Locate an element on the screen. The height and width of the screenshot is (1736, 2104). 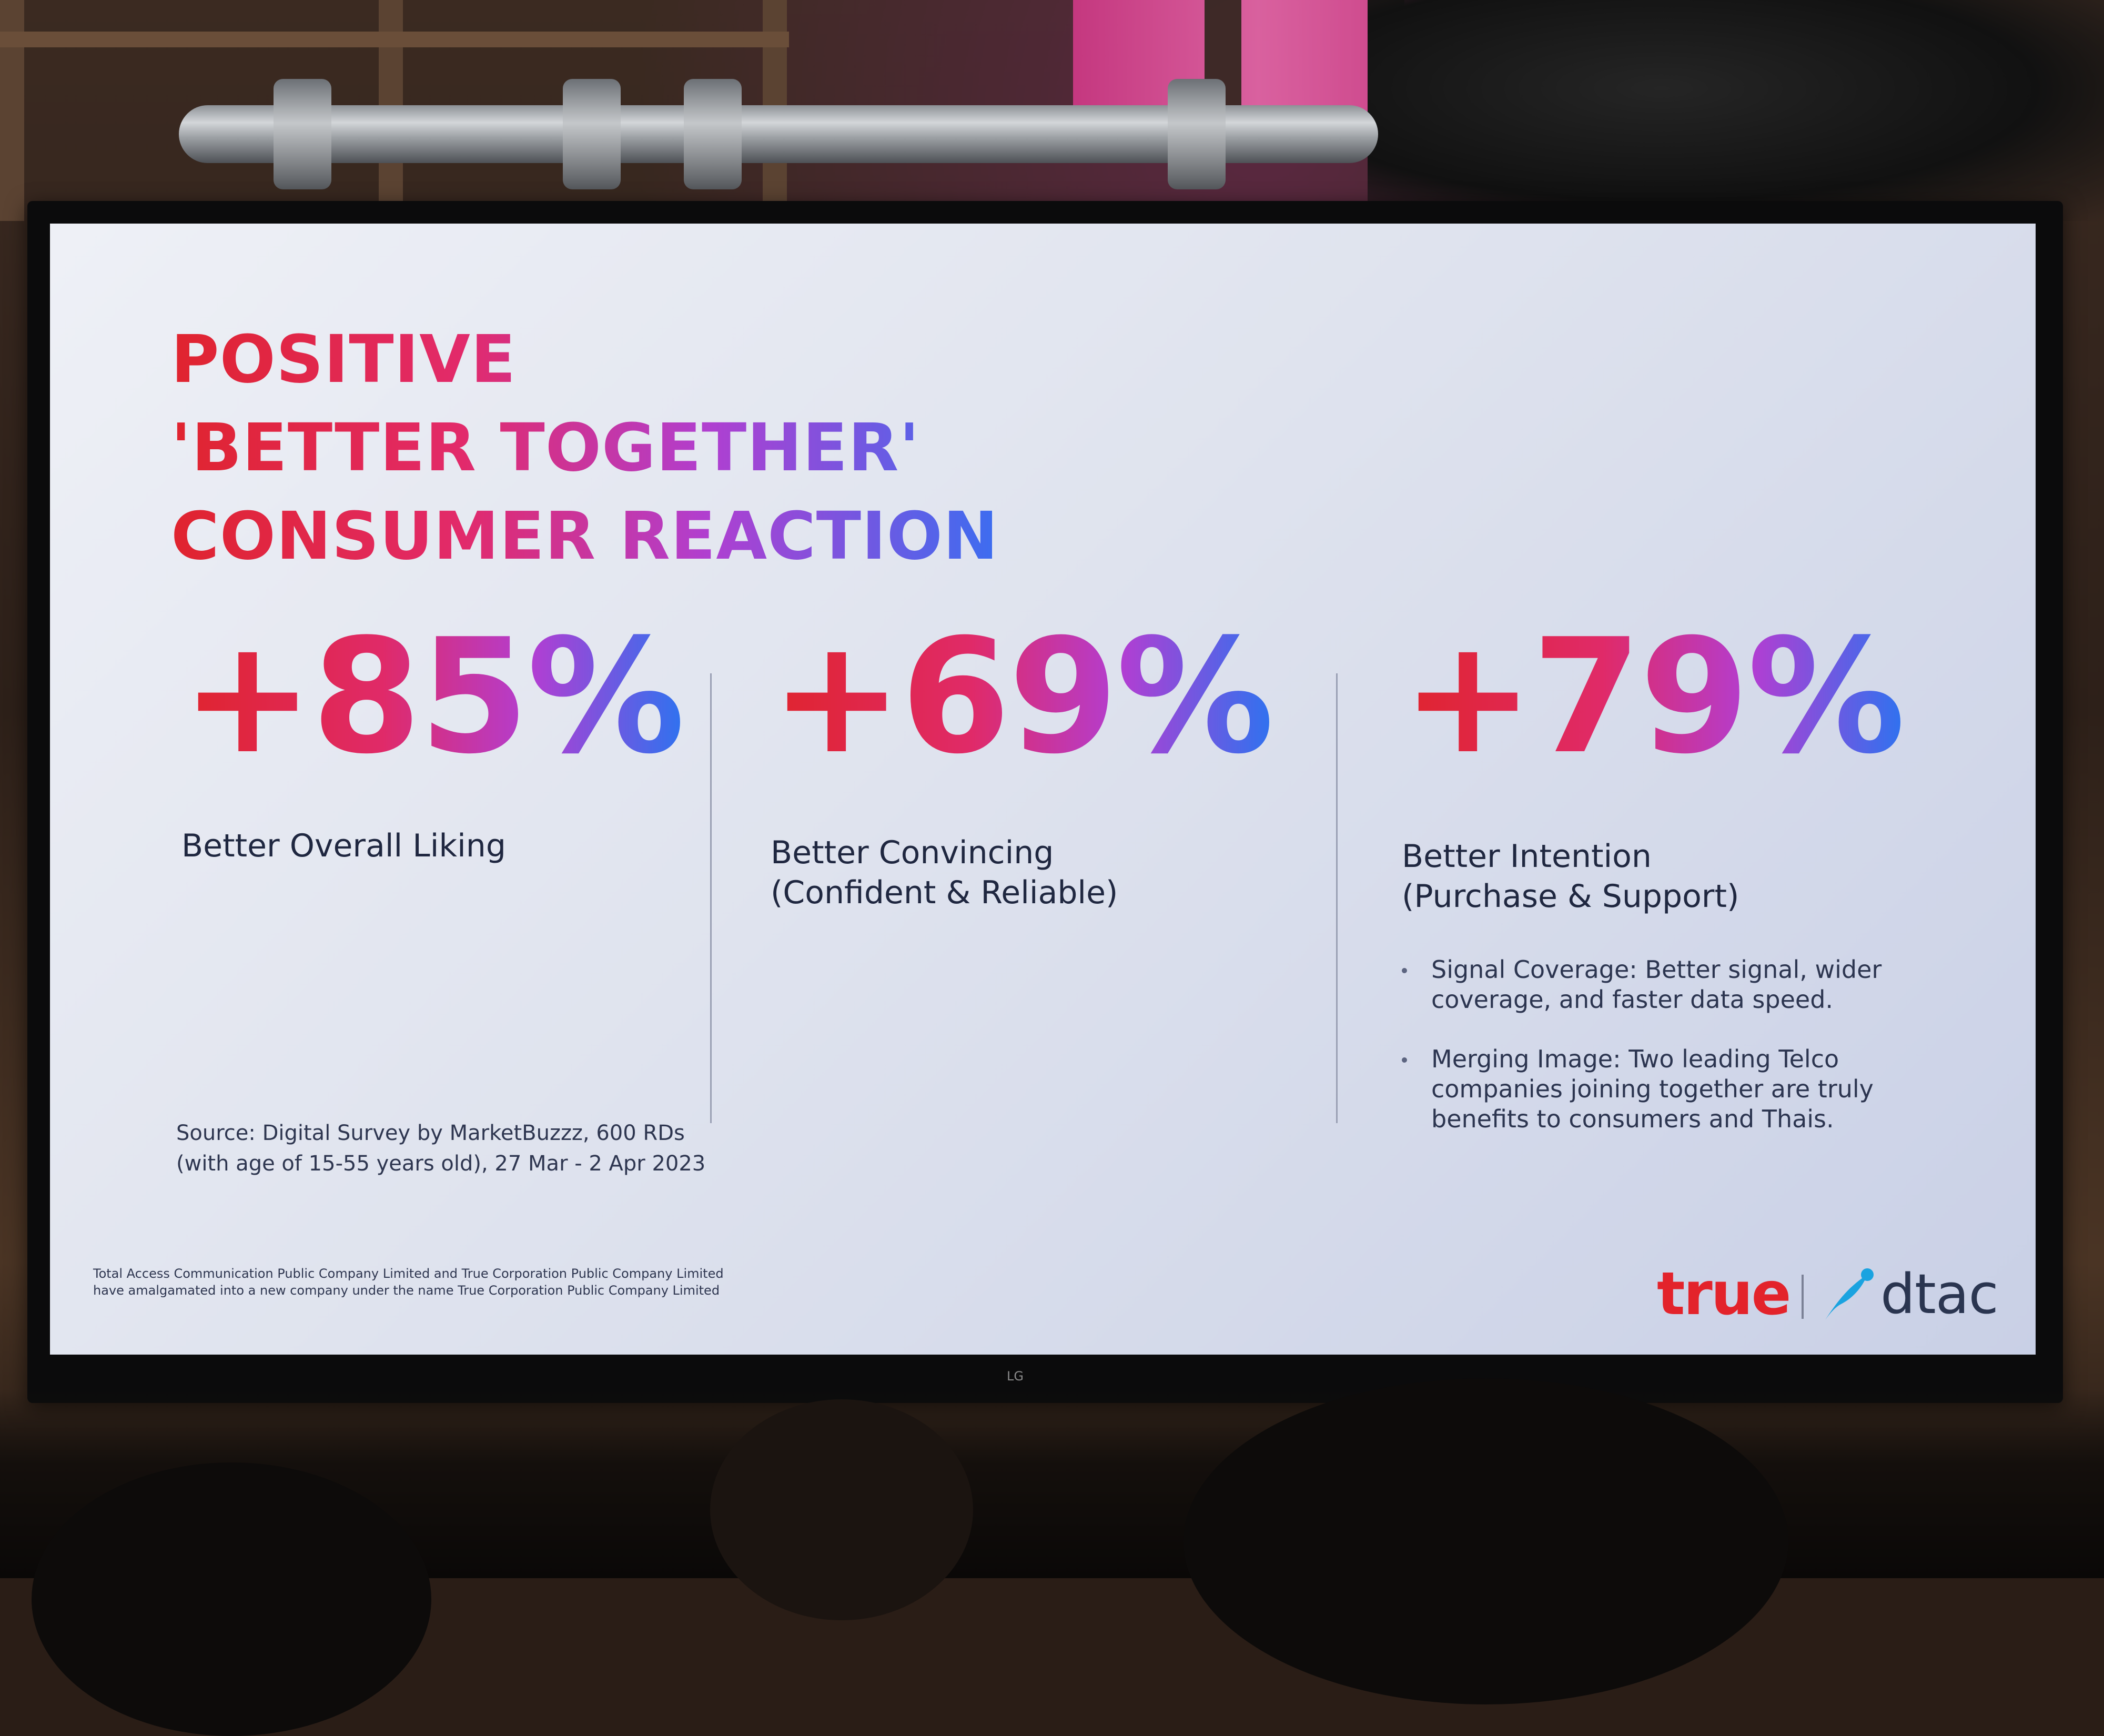
stat-value-intention: +79% is located at coordinates (1654, 697).